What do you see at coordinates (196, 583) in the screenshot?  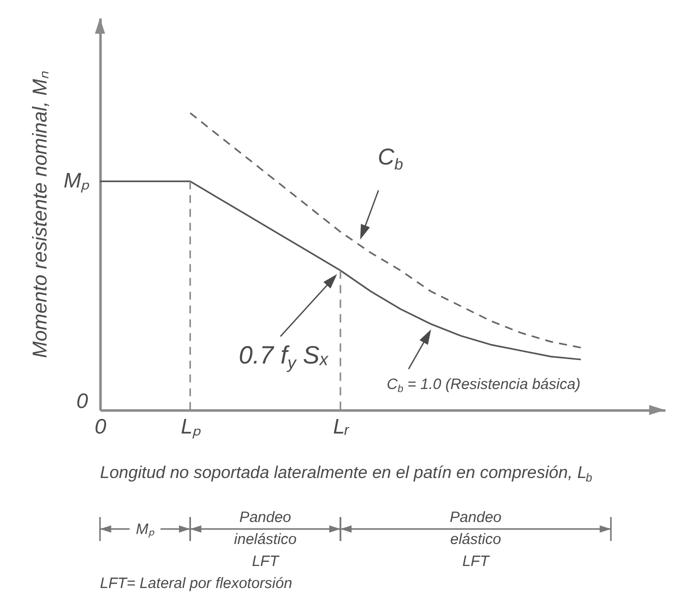 I see `text: LFT= Lateral por flexotorsión` at bounding box center [196, 583].